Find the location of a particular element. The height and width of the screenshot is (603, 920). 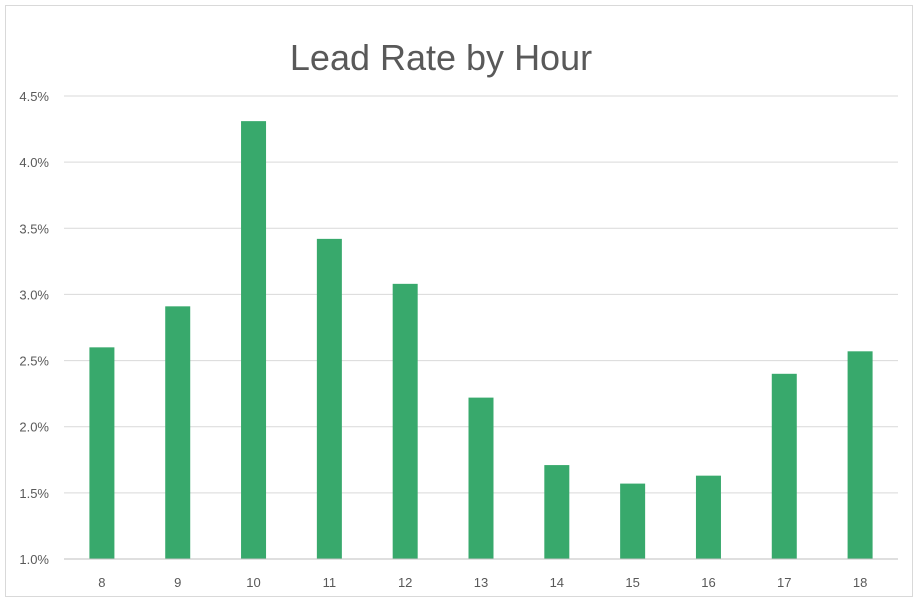

x-tick-label: 17 is located at coordinates (784, 582).